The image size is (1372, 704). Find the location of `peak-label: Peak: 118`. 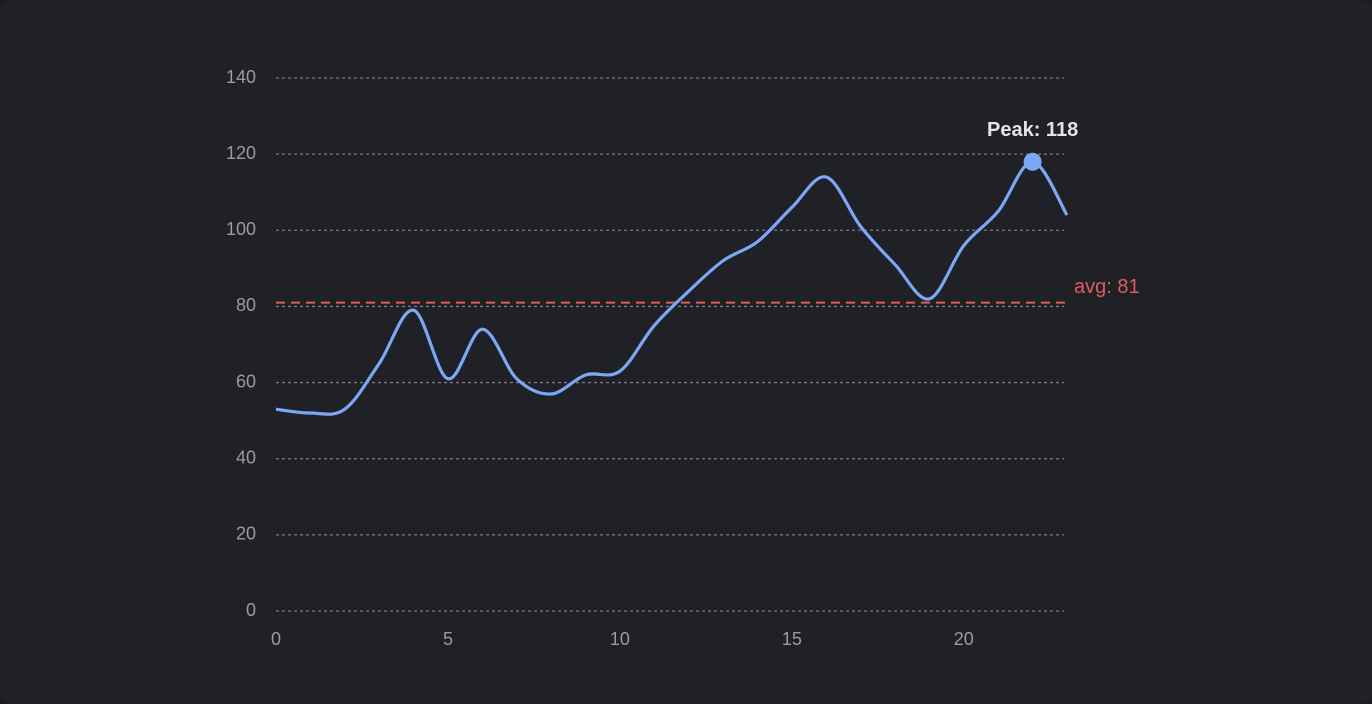

peak-label: Peak: 118 is located at coordinates (1032, 130).